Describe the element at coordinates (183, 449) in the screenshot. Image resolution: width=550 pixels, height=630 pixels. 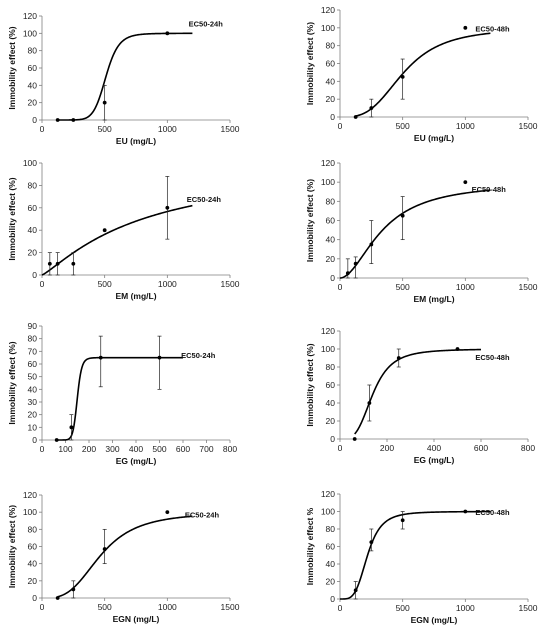
I see `x-tick-label: 600` at that location.